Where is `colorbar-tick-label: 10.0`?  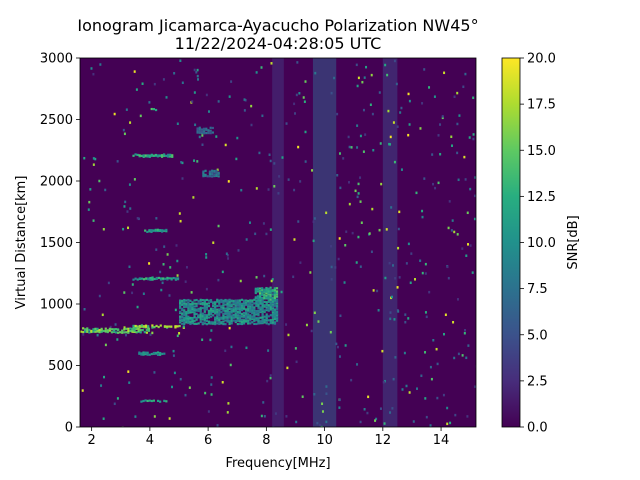 colorbar-tick-label: 10.0 is located at coordinates (541, 243).